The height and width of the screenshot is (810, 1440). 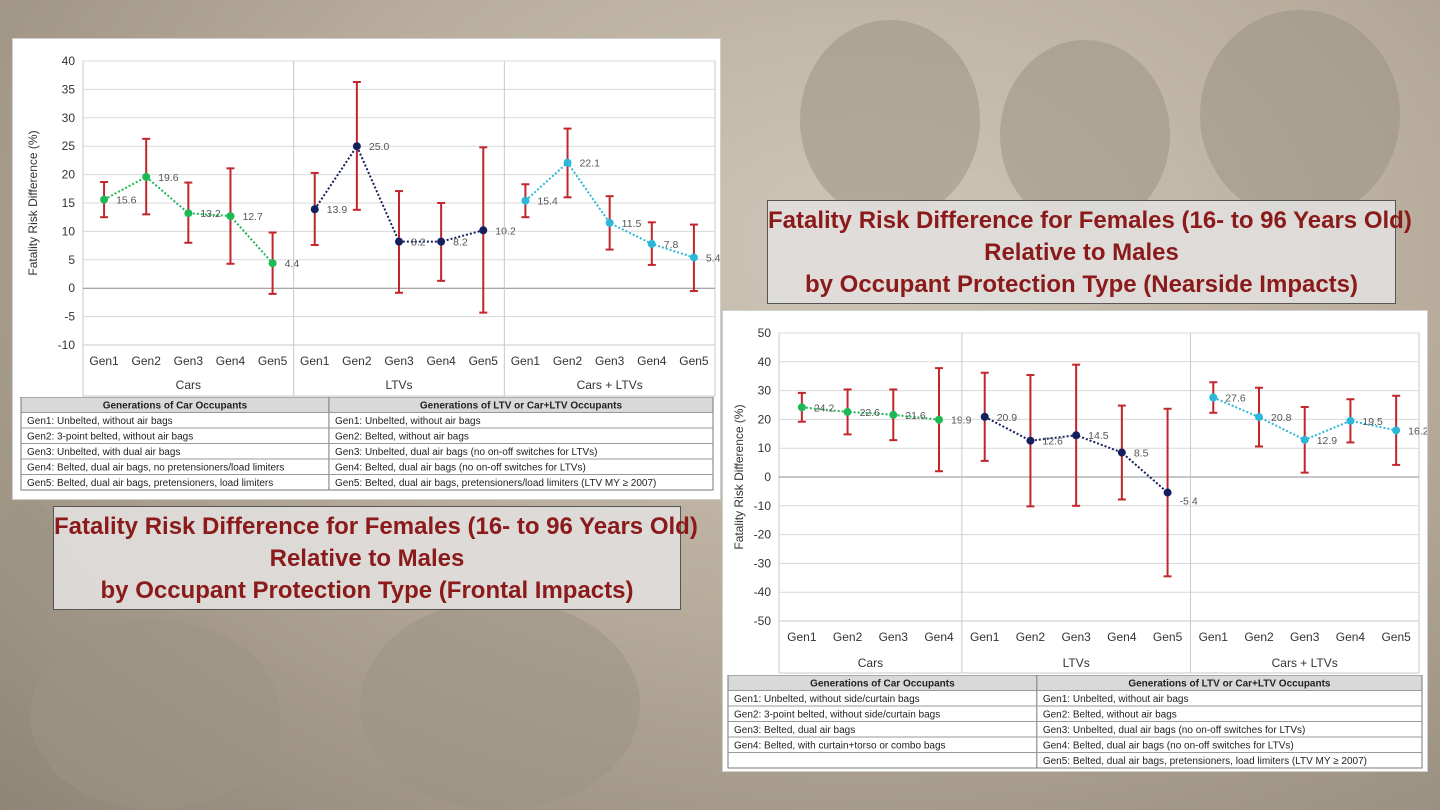 What do you see at coordinates (379, 147) in the screenshot?
I see `data-label: 25.0` at bounding box center [379, 147].